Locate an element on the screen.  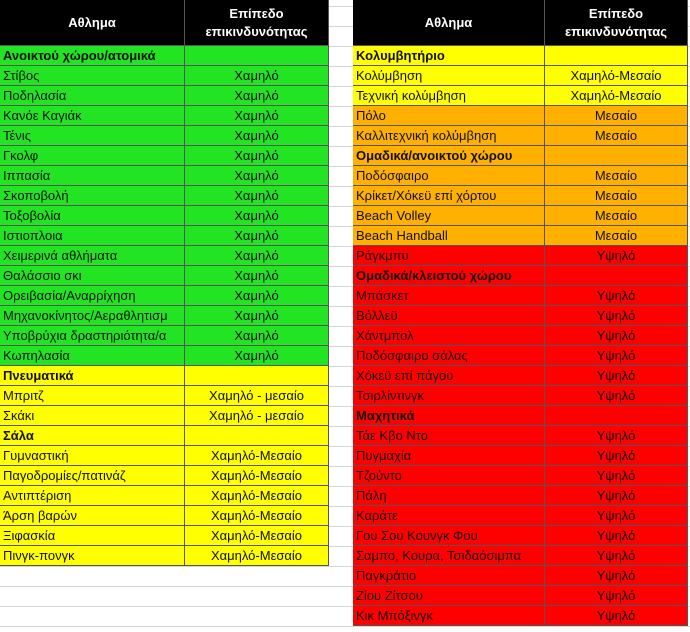
sport-name: Άρση βαρών is located at coordinates (92, 516).